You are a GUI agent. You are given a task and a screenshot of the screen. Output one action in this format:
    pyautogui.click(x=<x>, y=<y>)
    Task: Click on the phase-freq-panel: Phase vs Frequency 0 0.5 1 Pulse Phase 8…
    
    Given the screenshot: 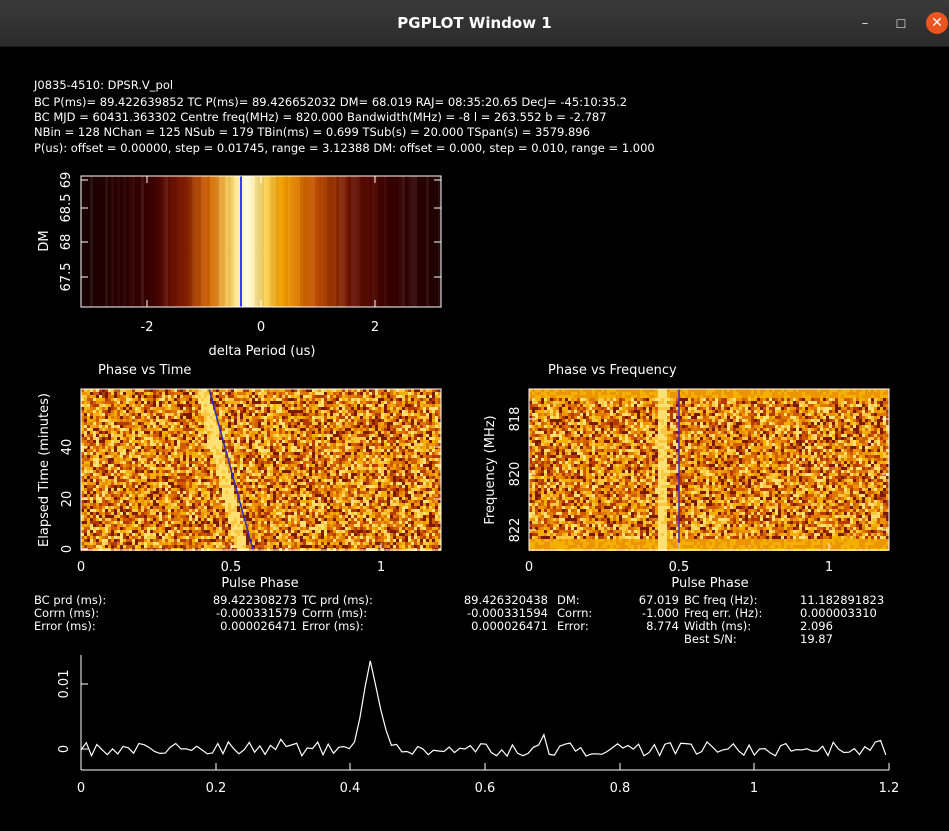 What is the action you would take?
    pyautogui.click(x=686, y=477)
    